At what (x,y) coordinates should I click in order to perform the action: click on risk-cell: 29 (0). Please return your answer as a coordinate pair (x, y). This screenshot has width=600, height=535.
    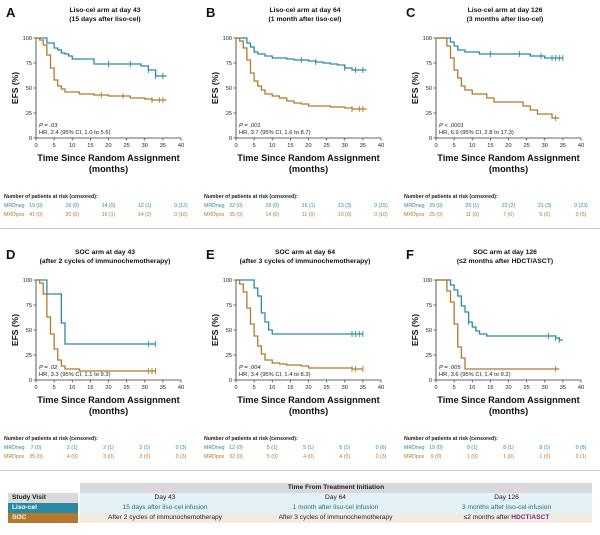
    Looking at the image, I should click on (436, 206).